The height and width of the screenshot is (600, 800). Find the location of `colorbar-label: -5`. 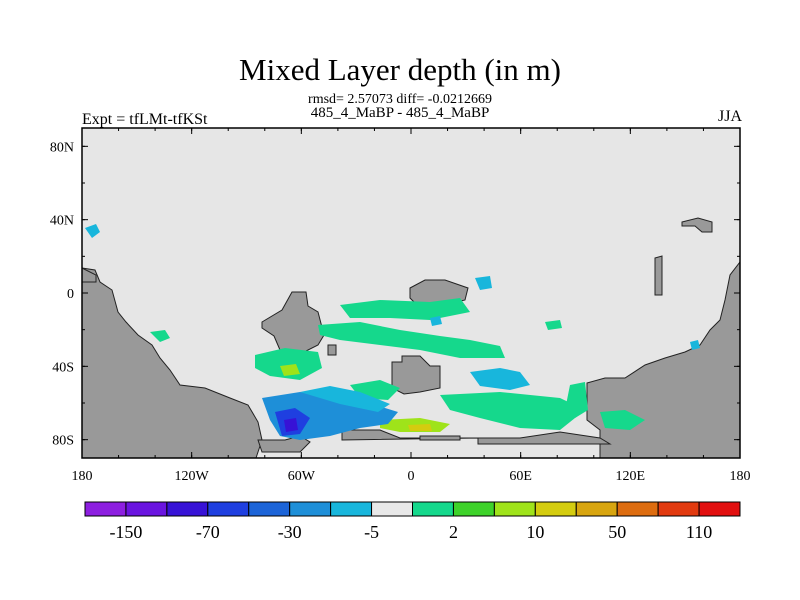

colorbar-label: -5 is located at coordinates (371, 532).